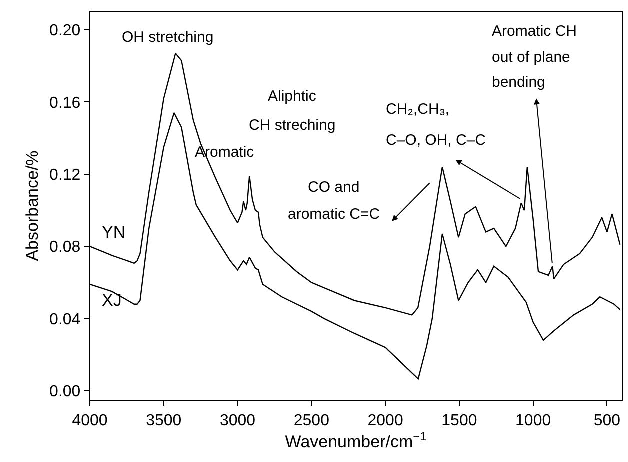  I want to click on annotation: C–O, OH, C–C, so click(436, 140).